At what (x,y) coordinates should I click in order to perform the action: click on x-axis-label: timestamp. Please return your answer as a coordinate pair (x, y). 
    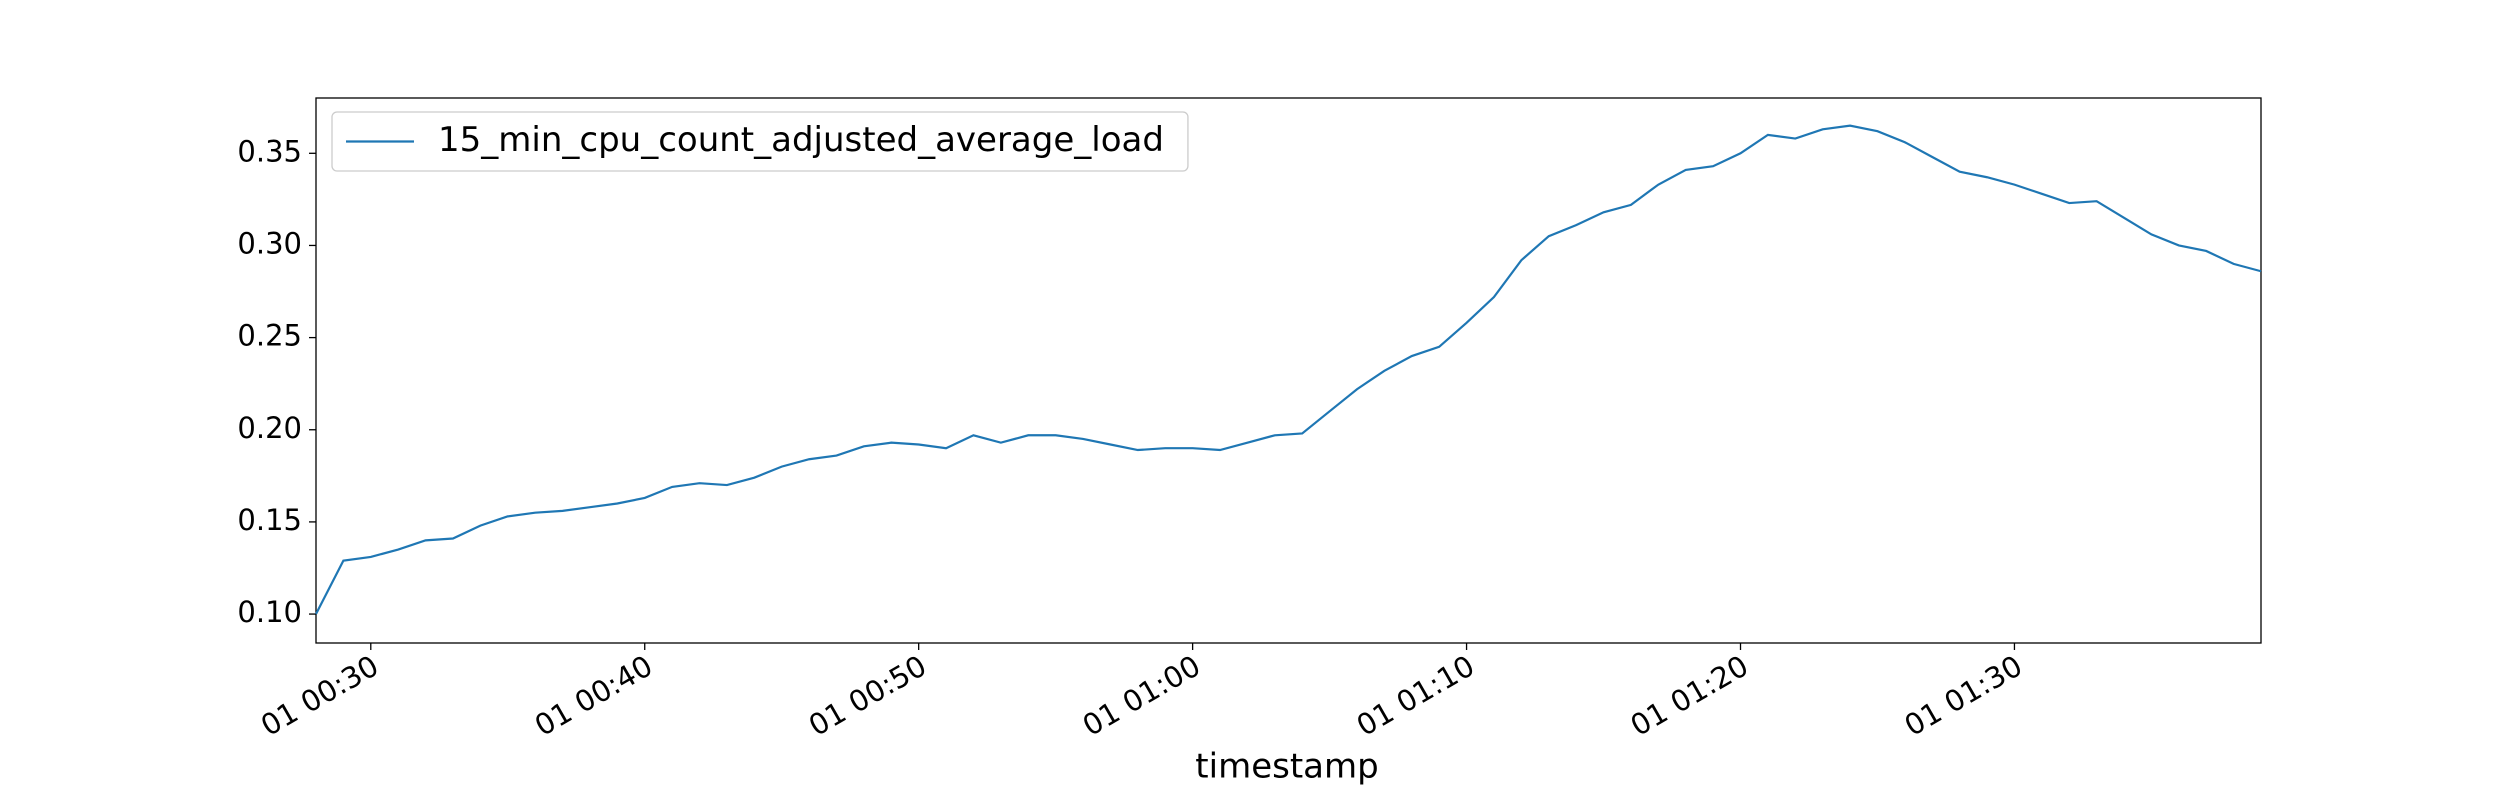
    Looking at the image, I should click on (1286, 767).